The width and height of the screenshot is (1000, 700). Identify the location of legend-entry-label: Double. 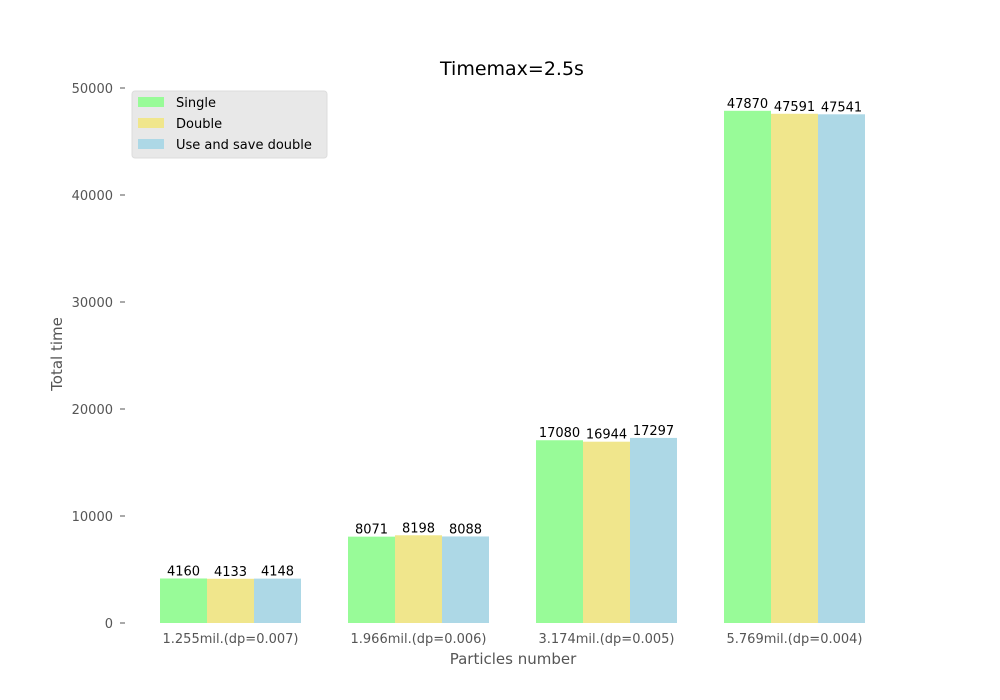
(199, 124).